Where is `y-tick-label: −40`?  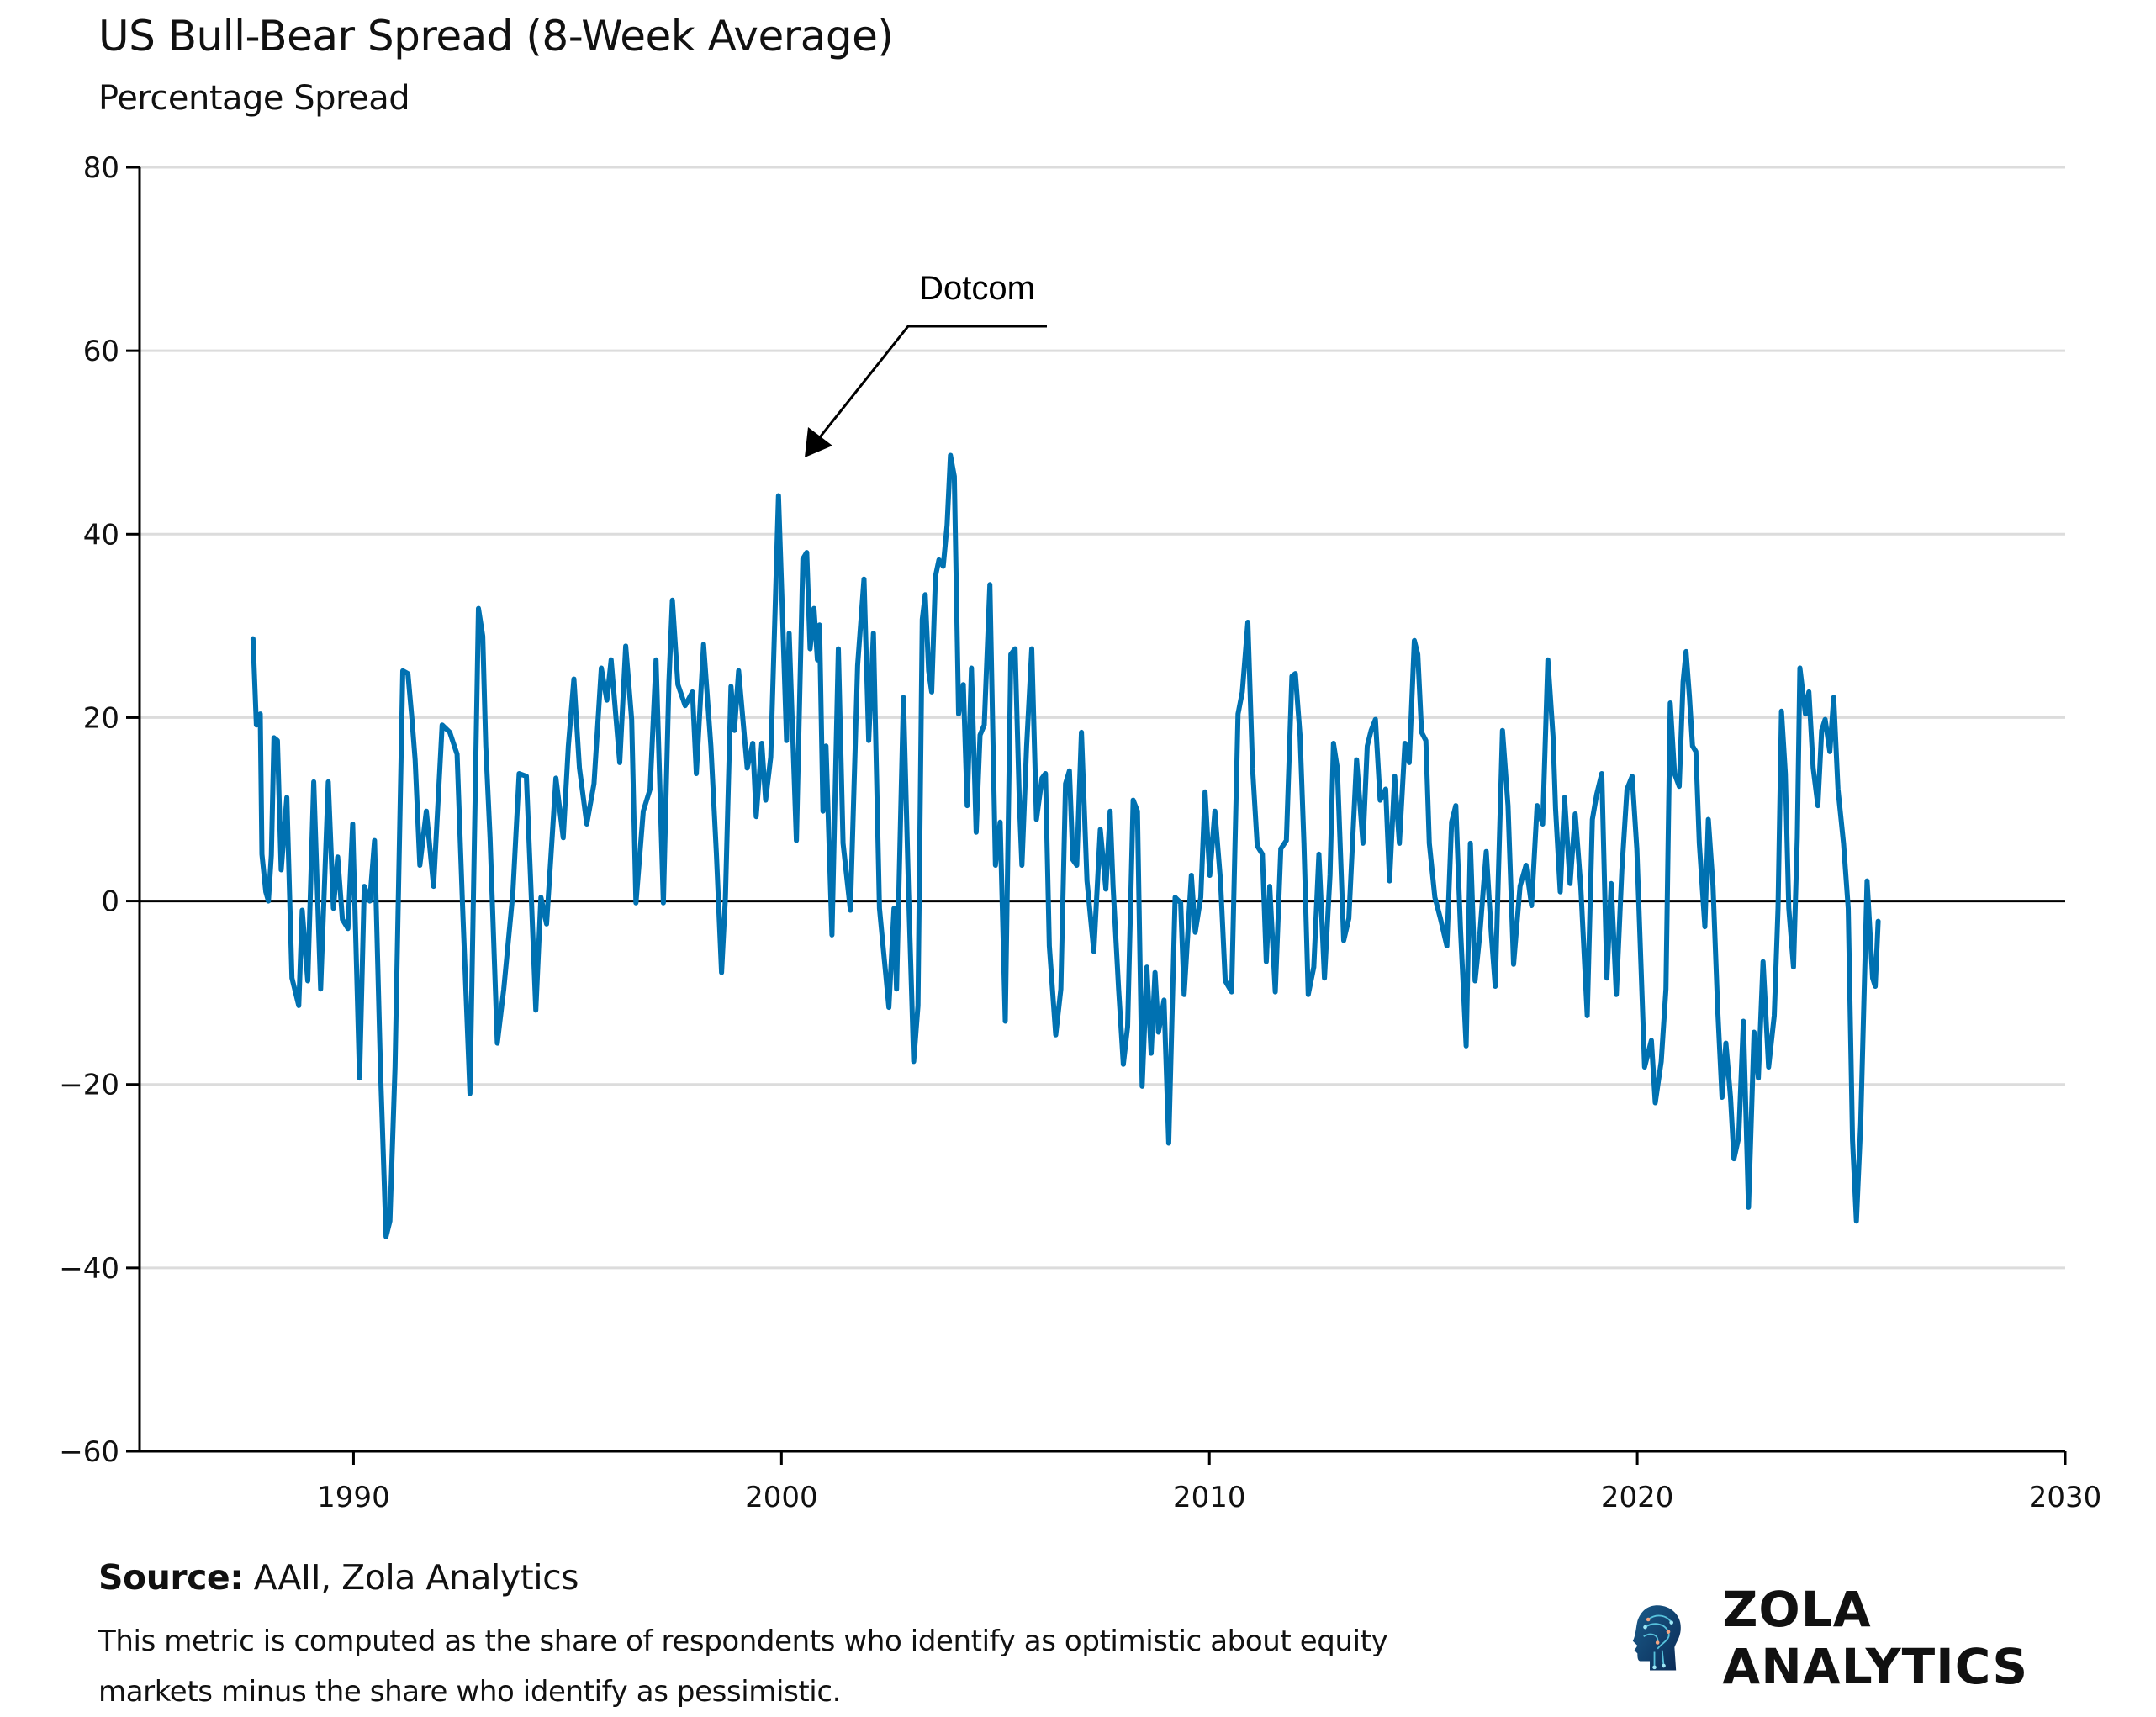 y-tick-label: −40 is located at coordinates (89, 1269).